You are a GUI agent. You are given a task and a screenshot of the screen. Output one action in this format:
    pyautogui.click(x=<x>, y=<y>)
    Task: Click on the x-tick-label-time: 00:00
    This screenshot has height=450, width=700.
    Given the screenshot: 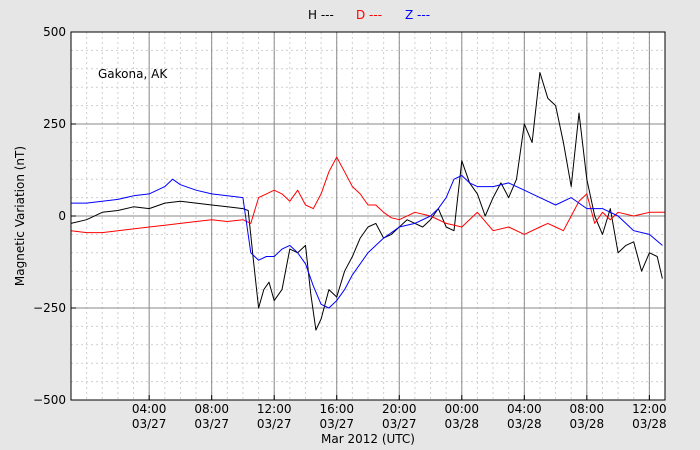 What is the action you would take?
    pyautogui.click(x=461, y=409)
    